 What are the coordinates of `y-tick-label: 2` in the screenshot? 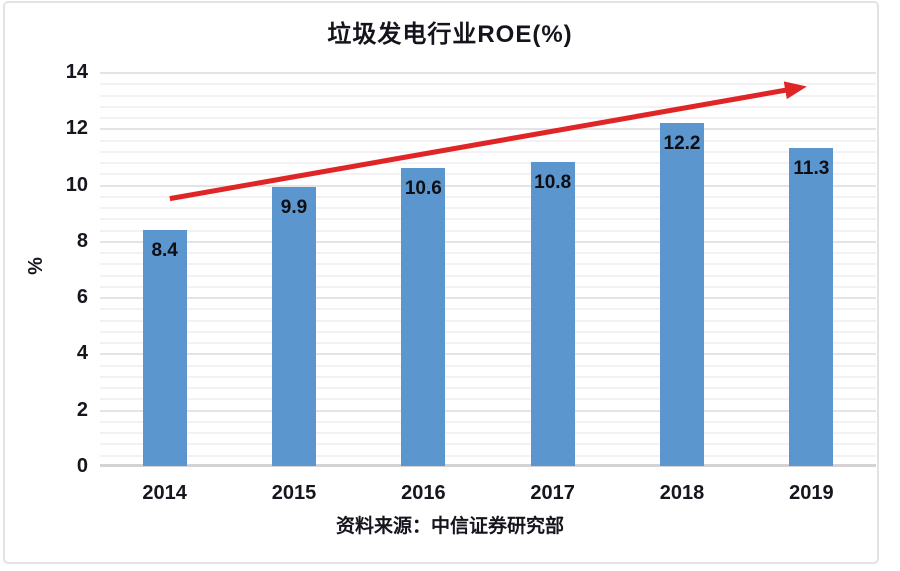 It's located at (82, 409).